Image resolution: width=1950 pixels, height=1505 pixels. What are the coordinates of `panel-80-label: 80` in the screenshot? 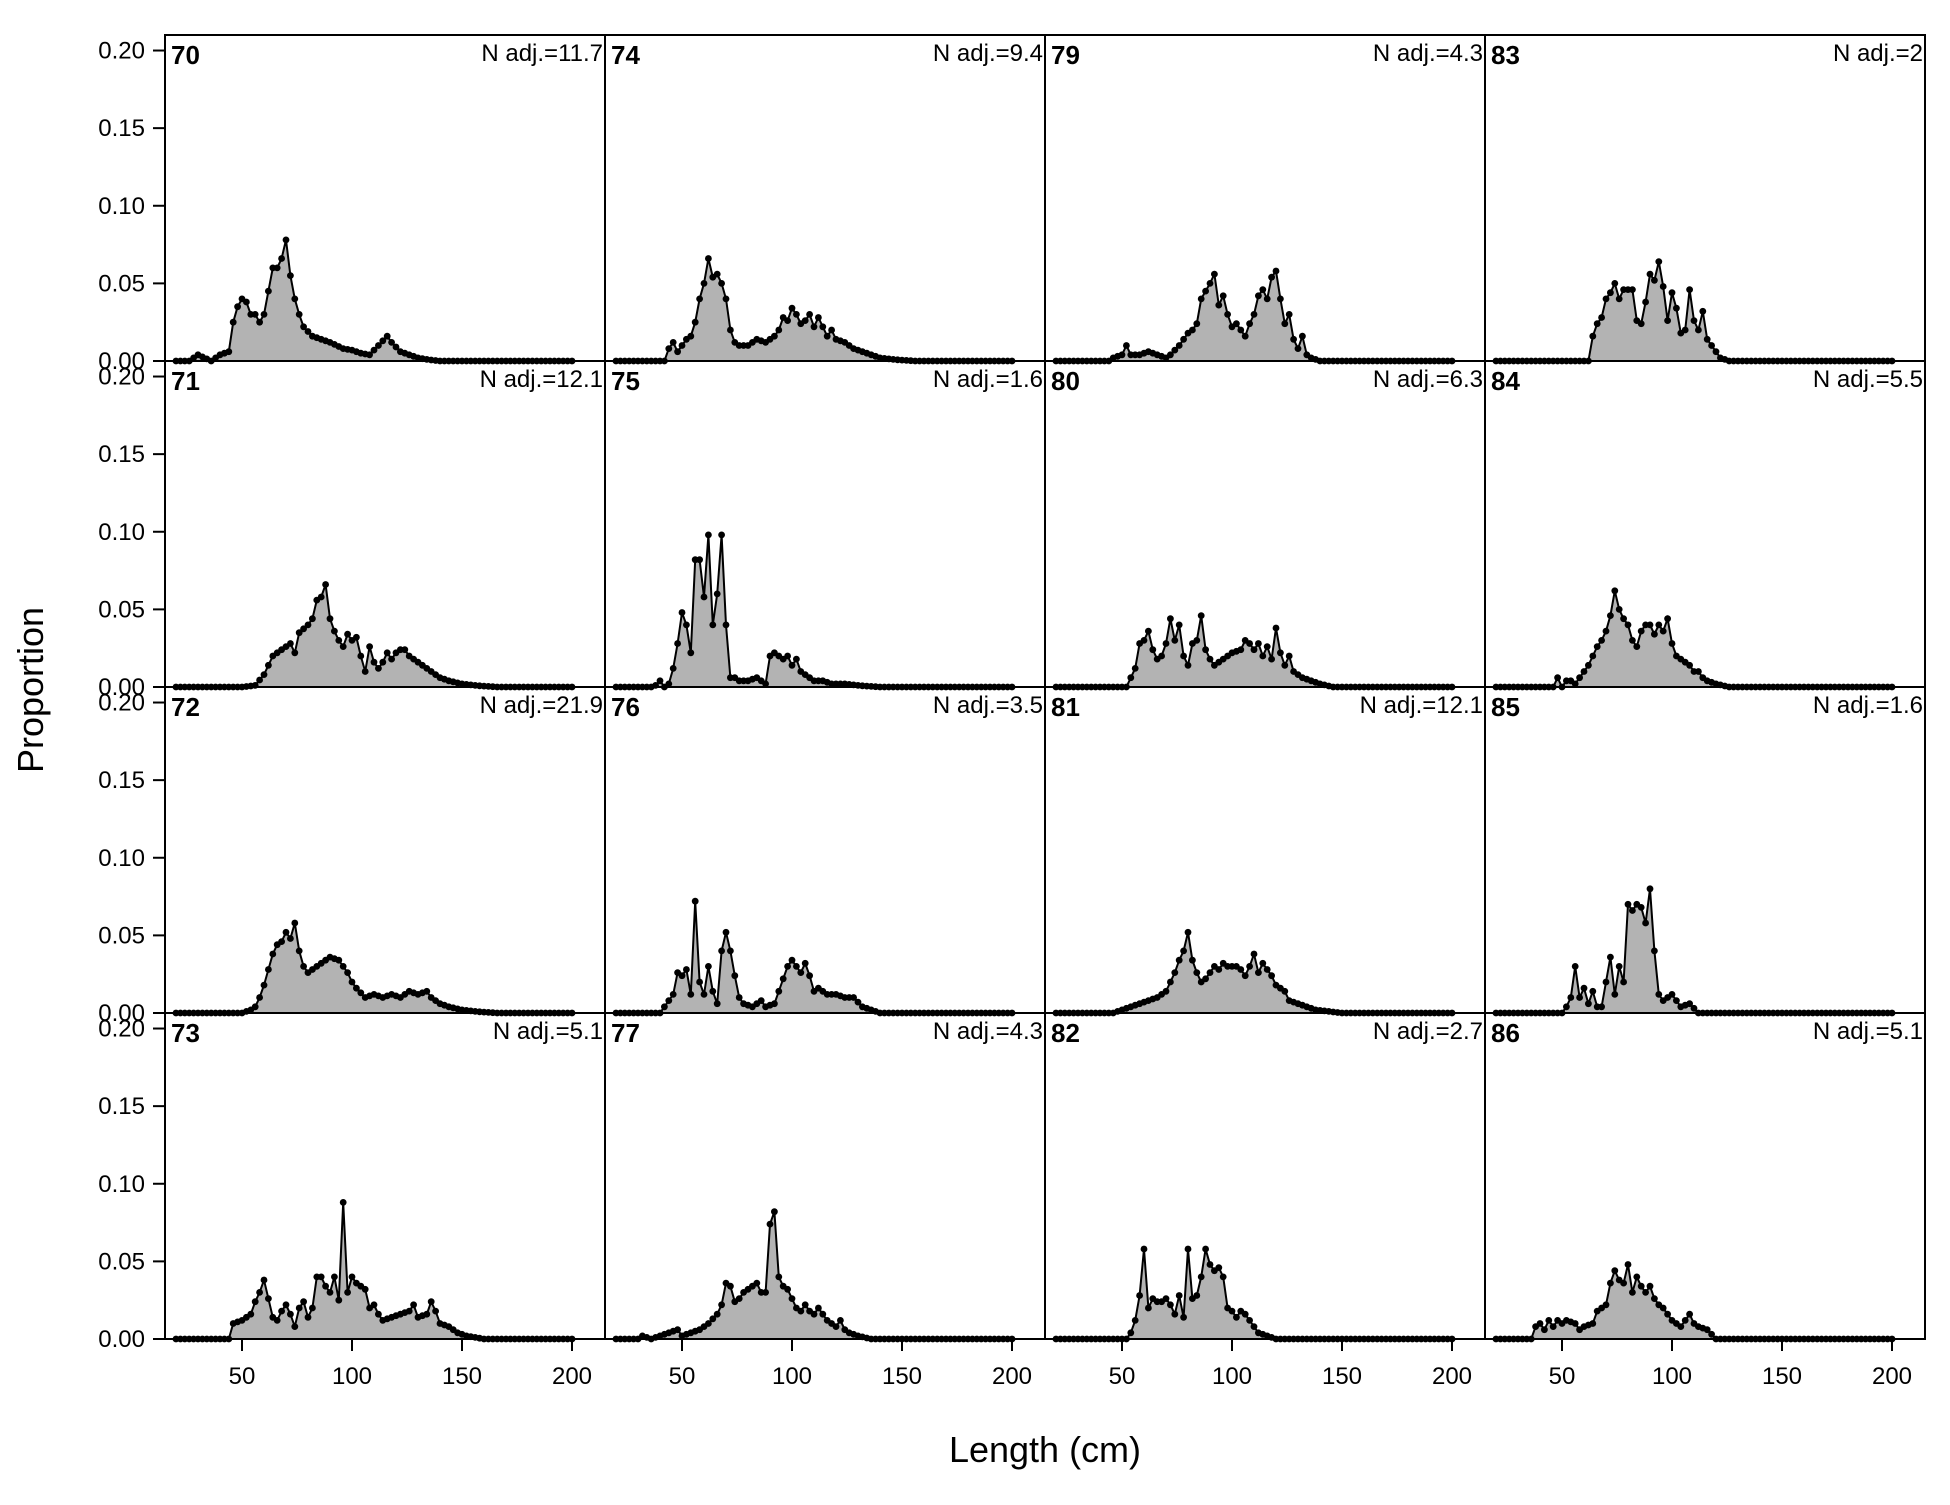 It's located at (1065, 381).